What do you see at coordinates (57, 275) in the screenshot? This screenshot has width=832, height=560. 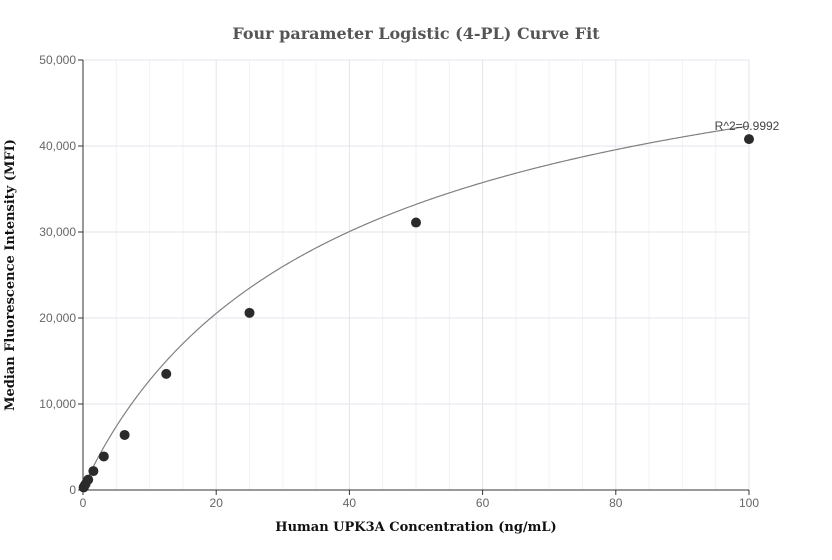 I see `y-tick-labels: 0 10,000 20,000 30,000 40,000 50,000` at bounding box center [57, 275].